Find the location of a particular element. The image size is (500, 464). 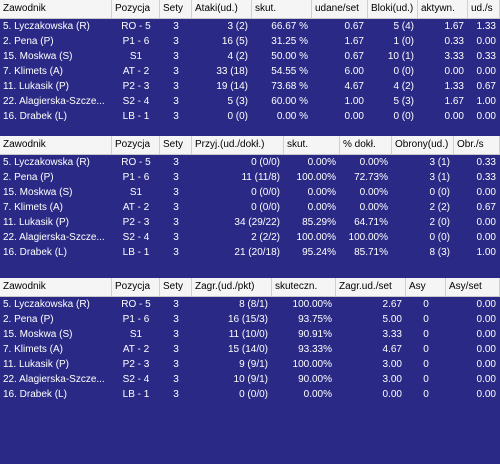

table-cell: P2 - 3 is located at coordinates (136, 222).